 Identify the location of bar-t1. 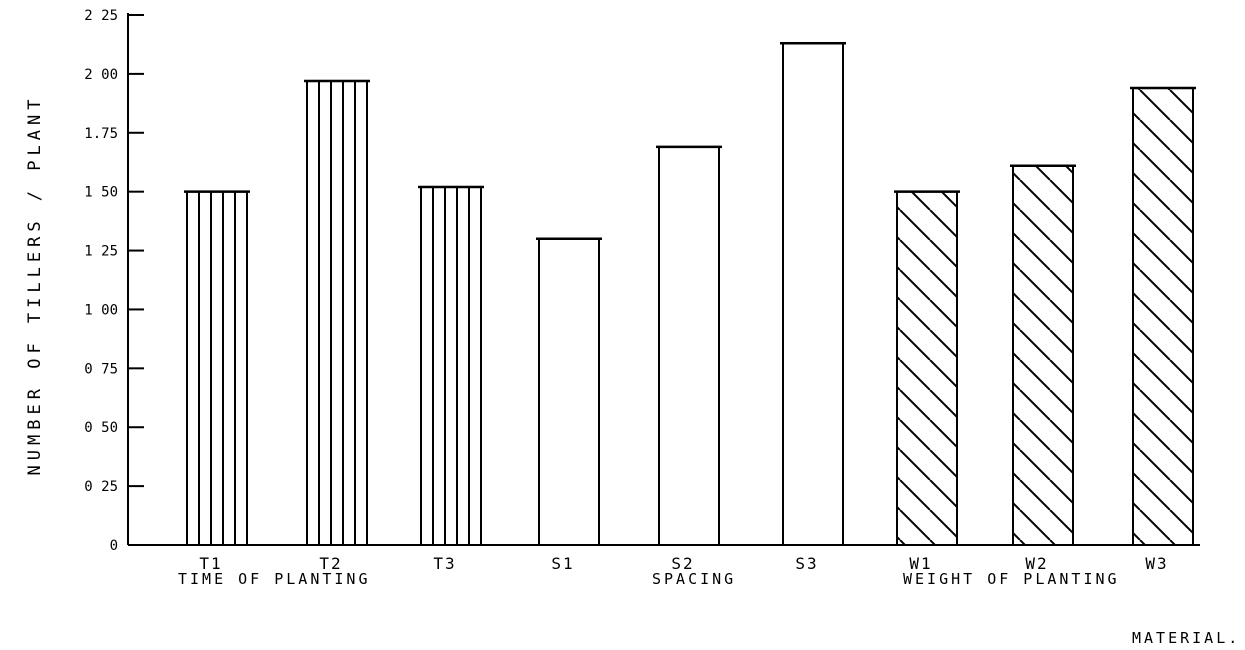
(217, 368).